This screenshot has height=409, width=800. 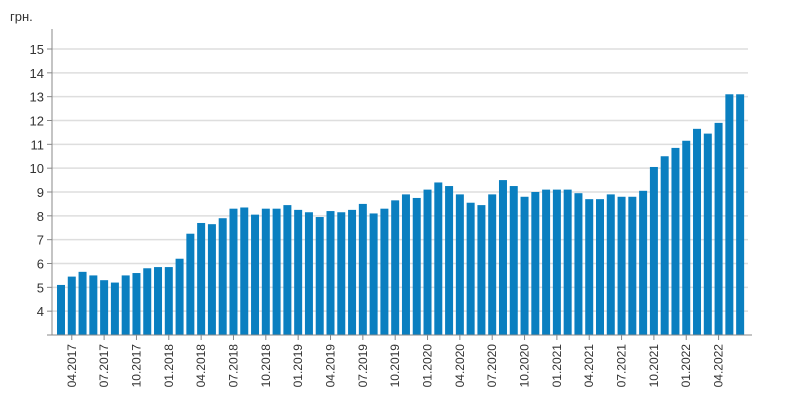 What do you see at coordinates (460, 366) in the screenshot?
I see `x-tick-label: 04.2020` at bounding box center [460, 366].